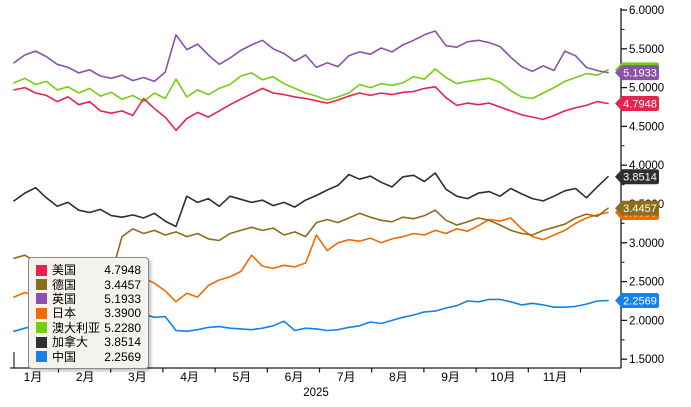 This screenshot has height=407, width=691. Describe the element at coordinates (189, 377) in the screenshot. I see `x-tick-label: 4月` at that location.